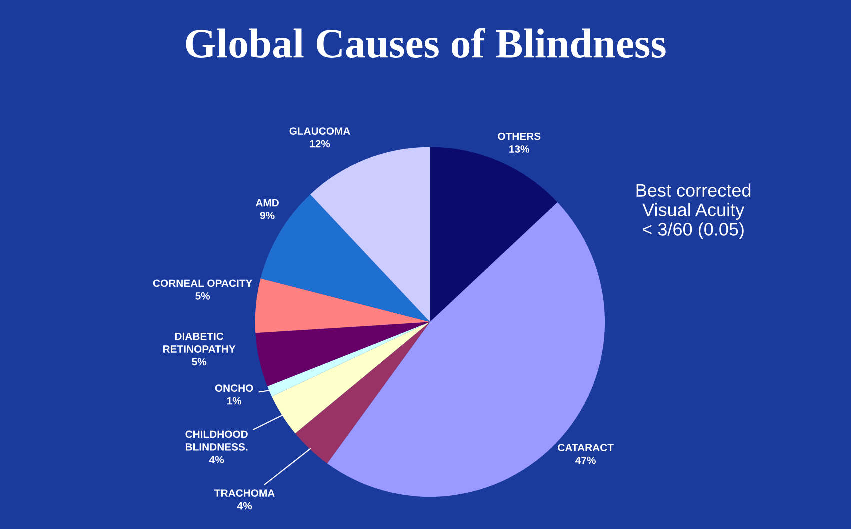 This screenshot has height=529, width=851. Describe the element at coordinates (693, 212) in the screenshot. I see `text: Best corrected Visual Acuity < 3/60 (0.05)` at that location.